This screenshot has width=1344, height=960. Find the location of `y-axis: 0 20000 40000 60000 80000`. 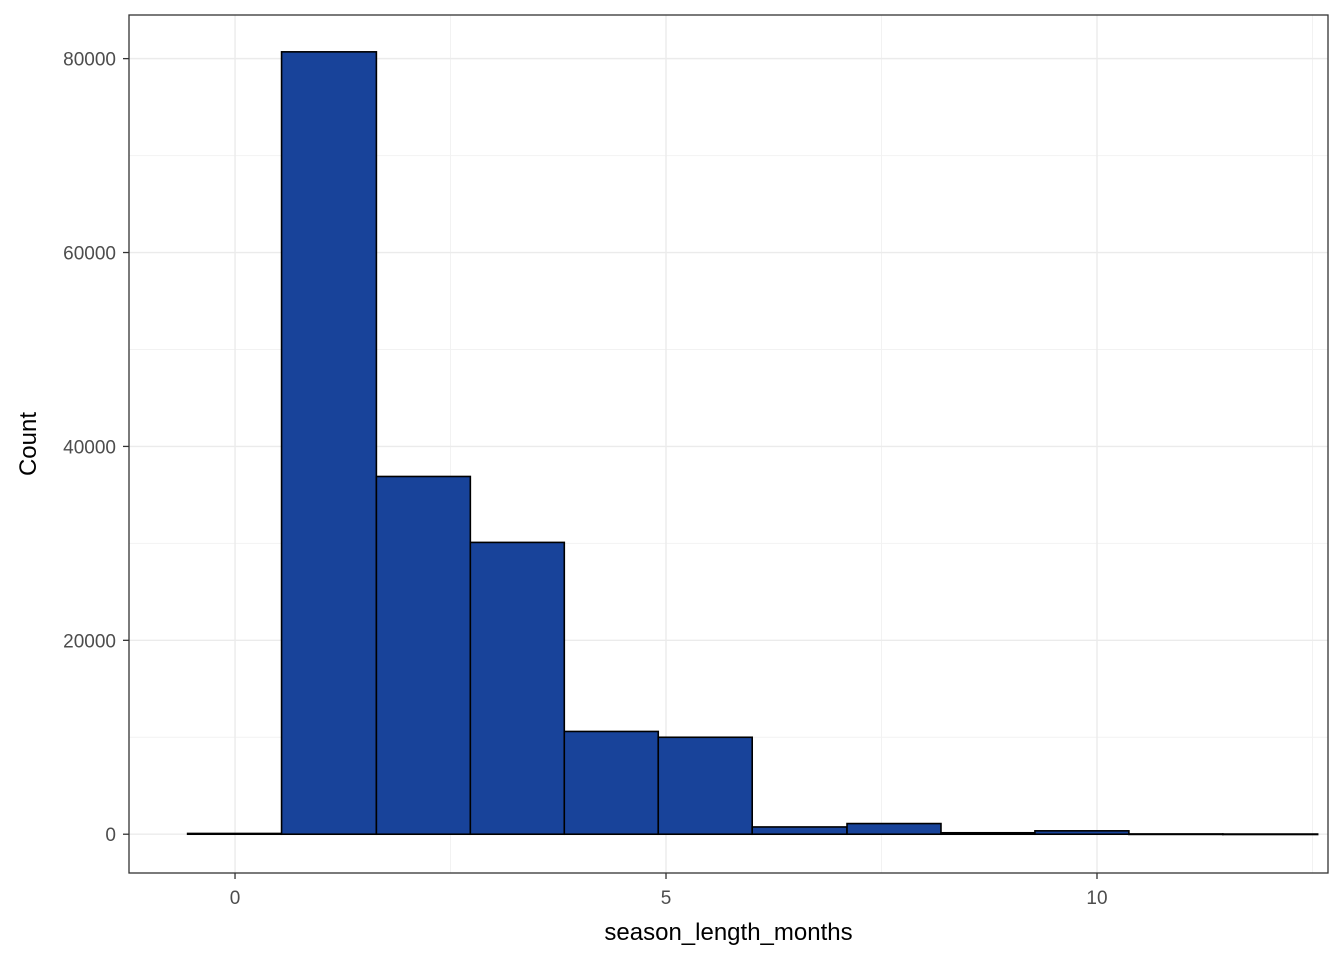

y-axis: 0 20000 40000 60000 80000 is located at coordinates (96, 448).